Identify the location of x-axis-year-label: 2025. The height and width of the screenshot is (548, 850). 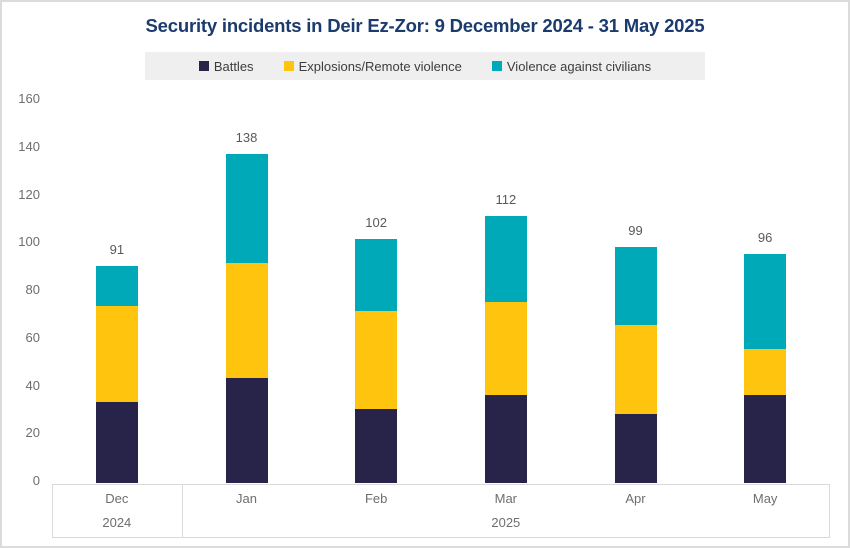
(506, 522).